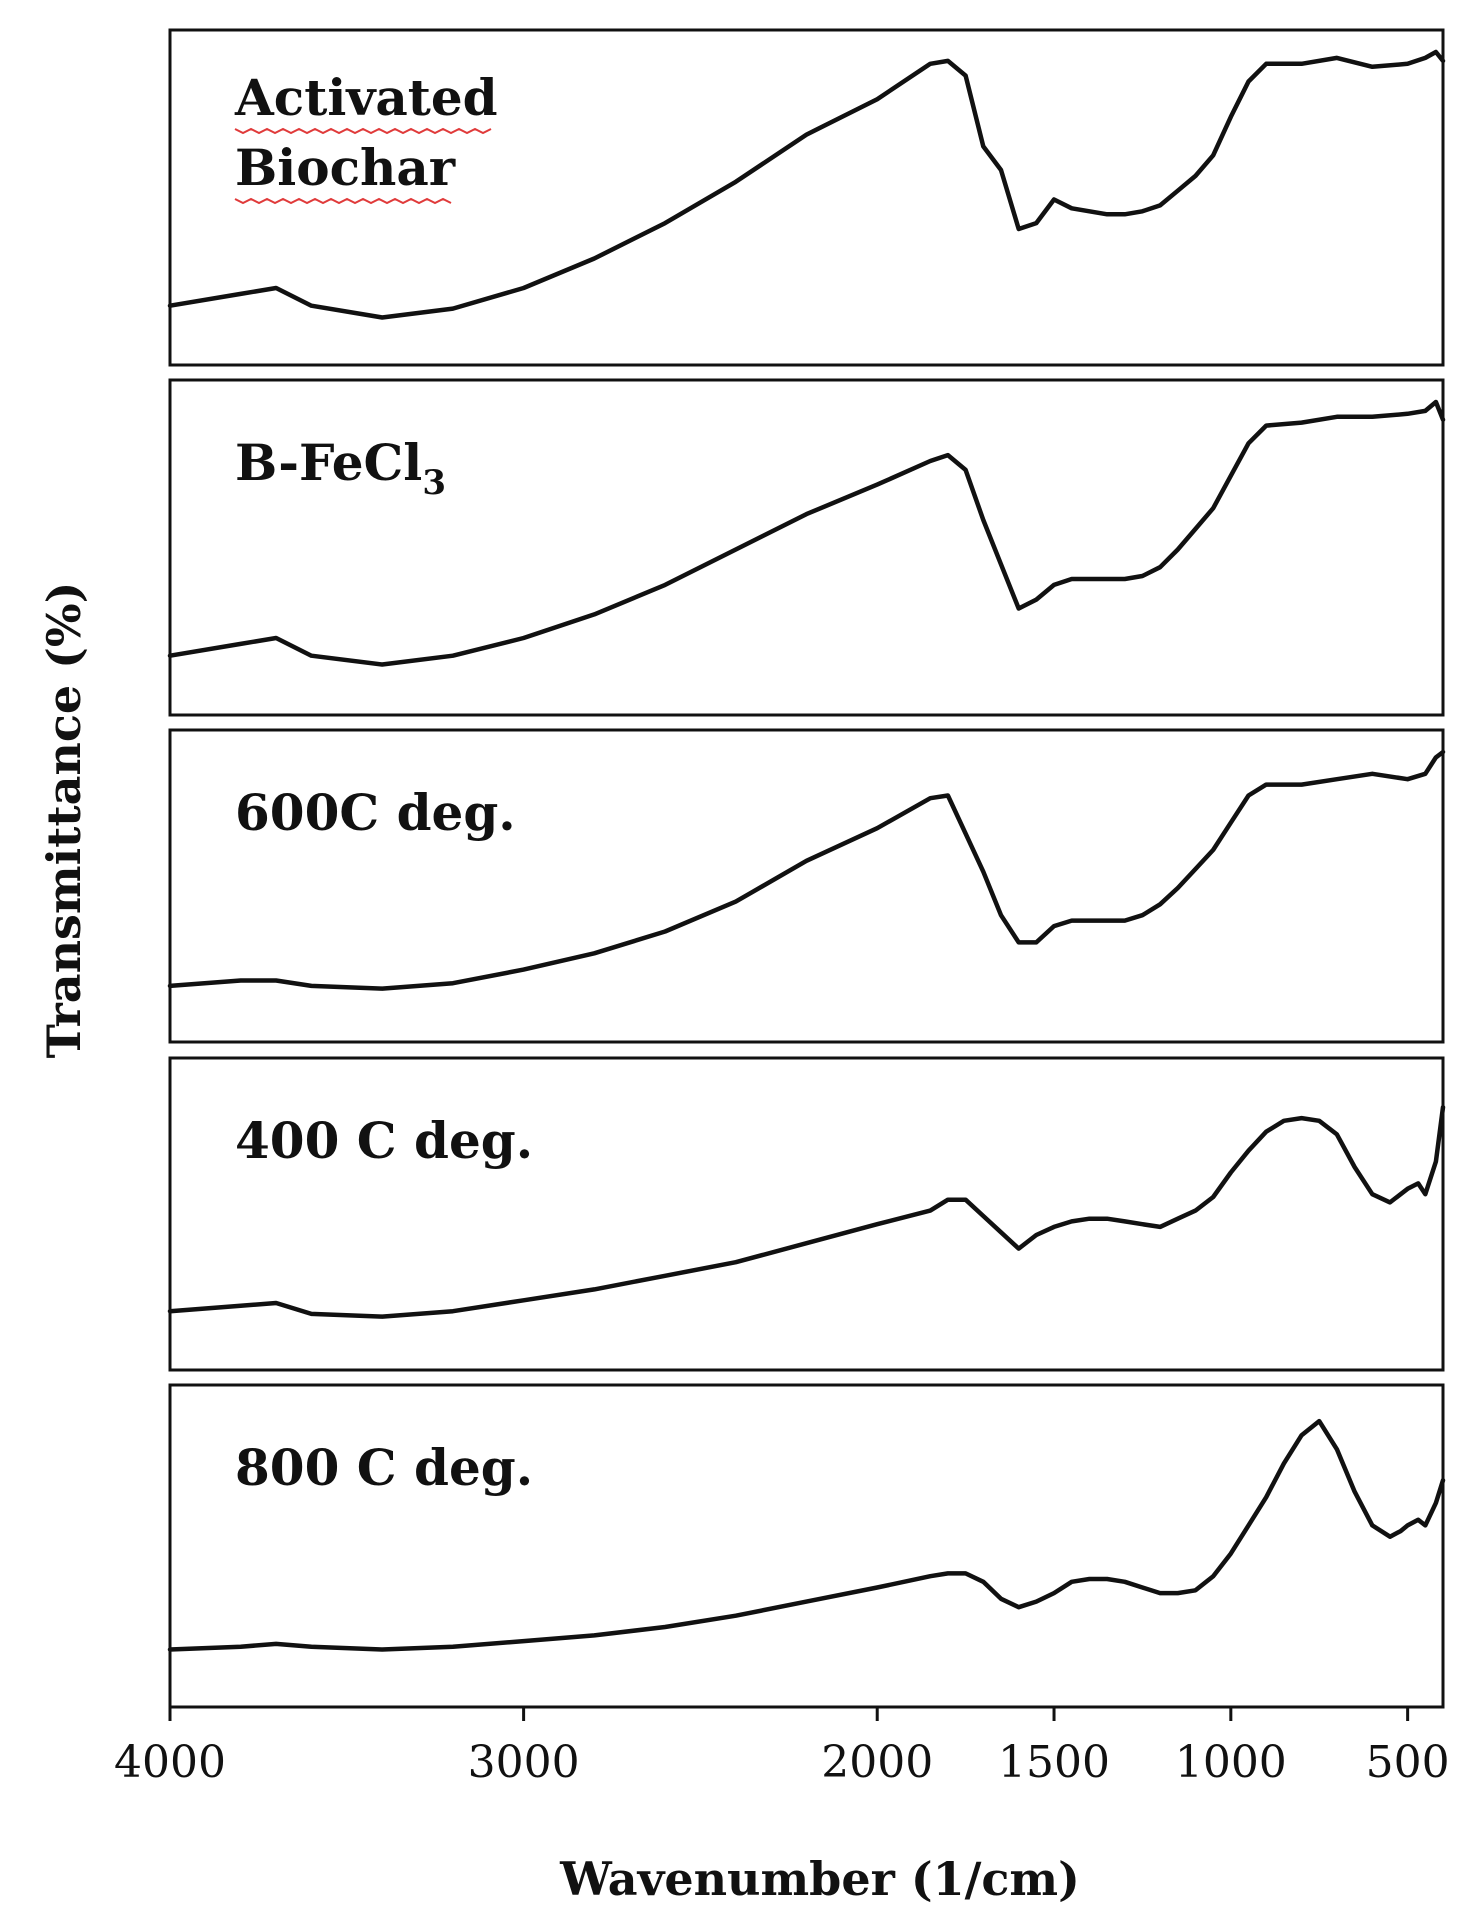 This screenshot has width=1473, height=1924. What do you see at coordinates (877, 1762) in the screenshot?
I see `x-tick-label: 2000` at bounding box center [877, 1762].